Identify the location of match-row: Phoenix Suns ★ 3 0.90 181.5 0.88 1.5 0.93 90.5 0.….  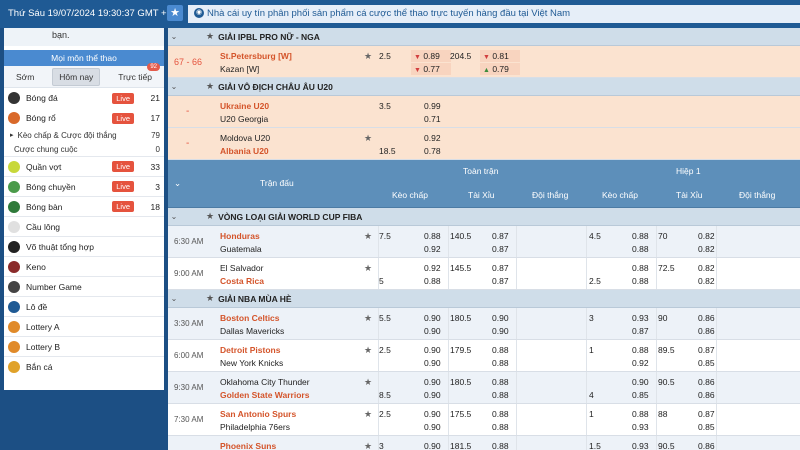
(484, 443).